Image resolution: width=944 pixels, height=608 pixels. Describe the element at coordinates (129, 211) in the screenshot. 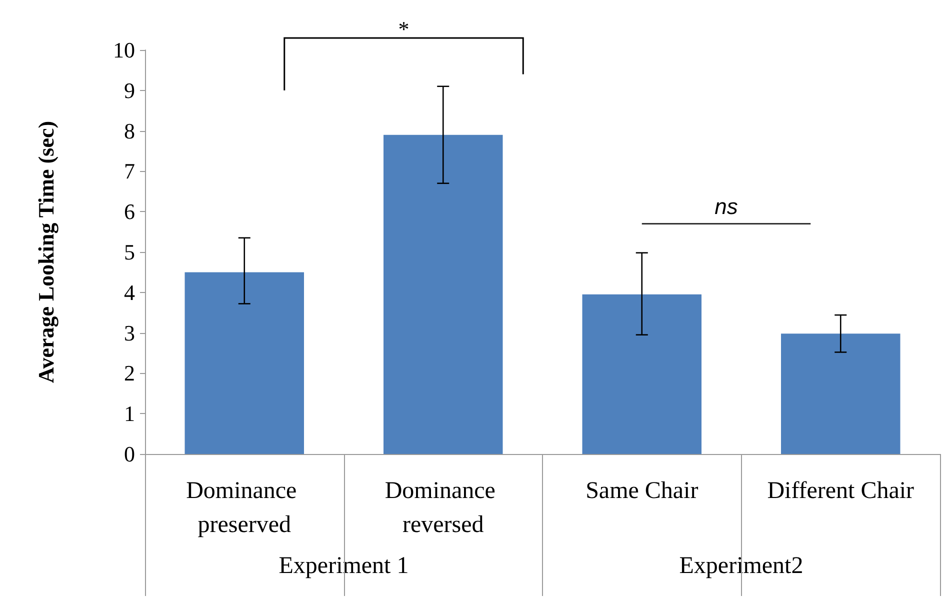

I see `y-tick-label: 6` at that location.